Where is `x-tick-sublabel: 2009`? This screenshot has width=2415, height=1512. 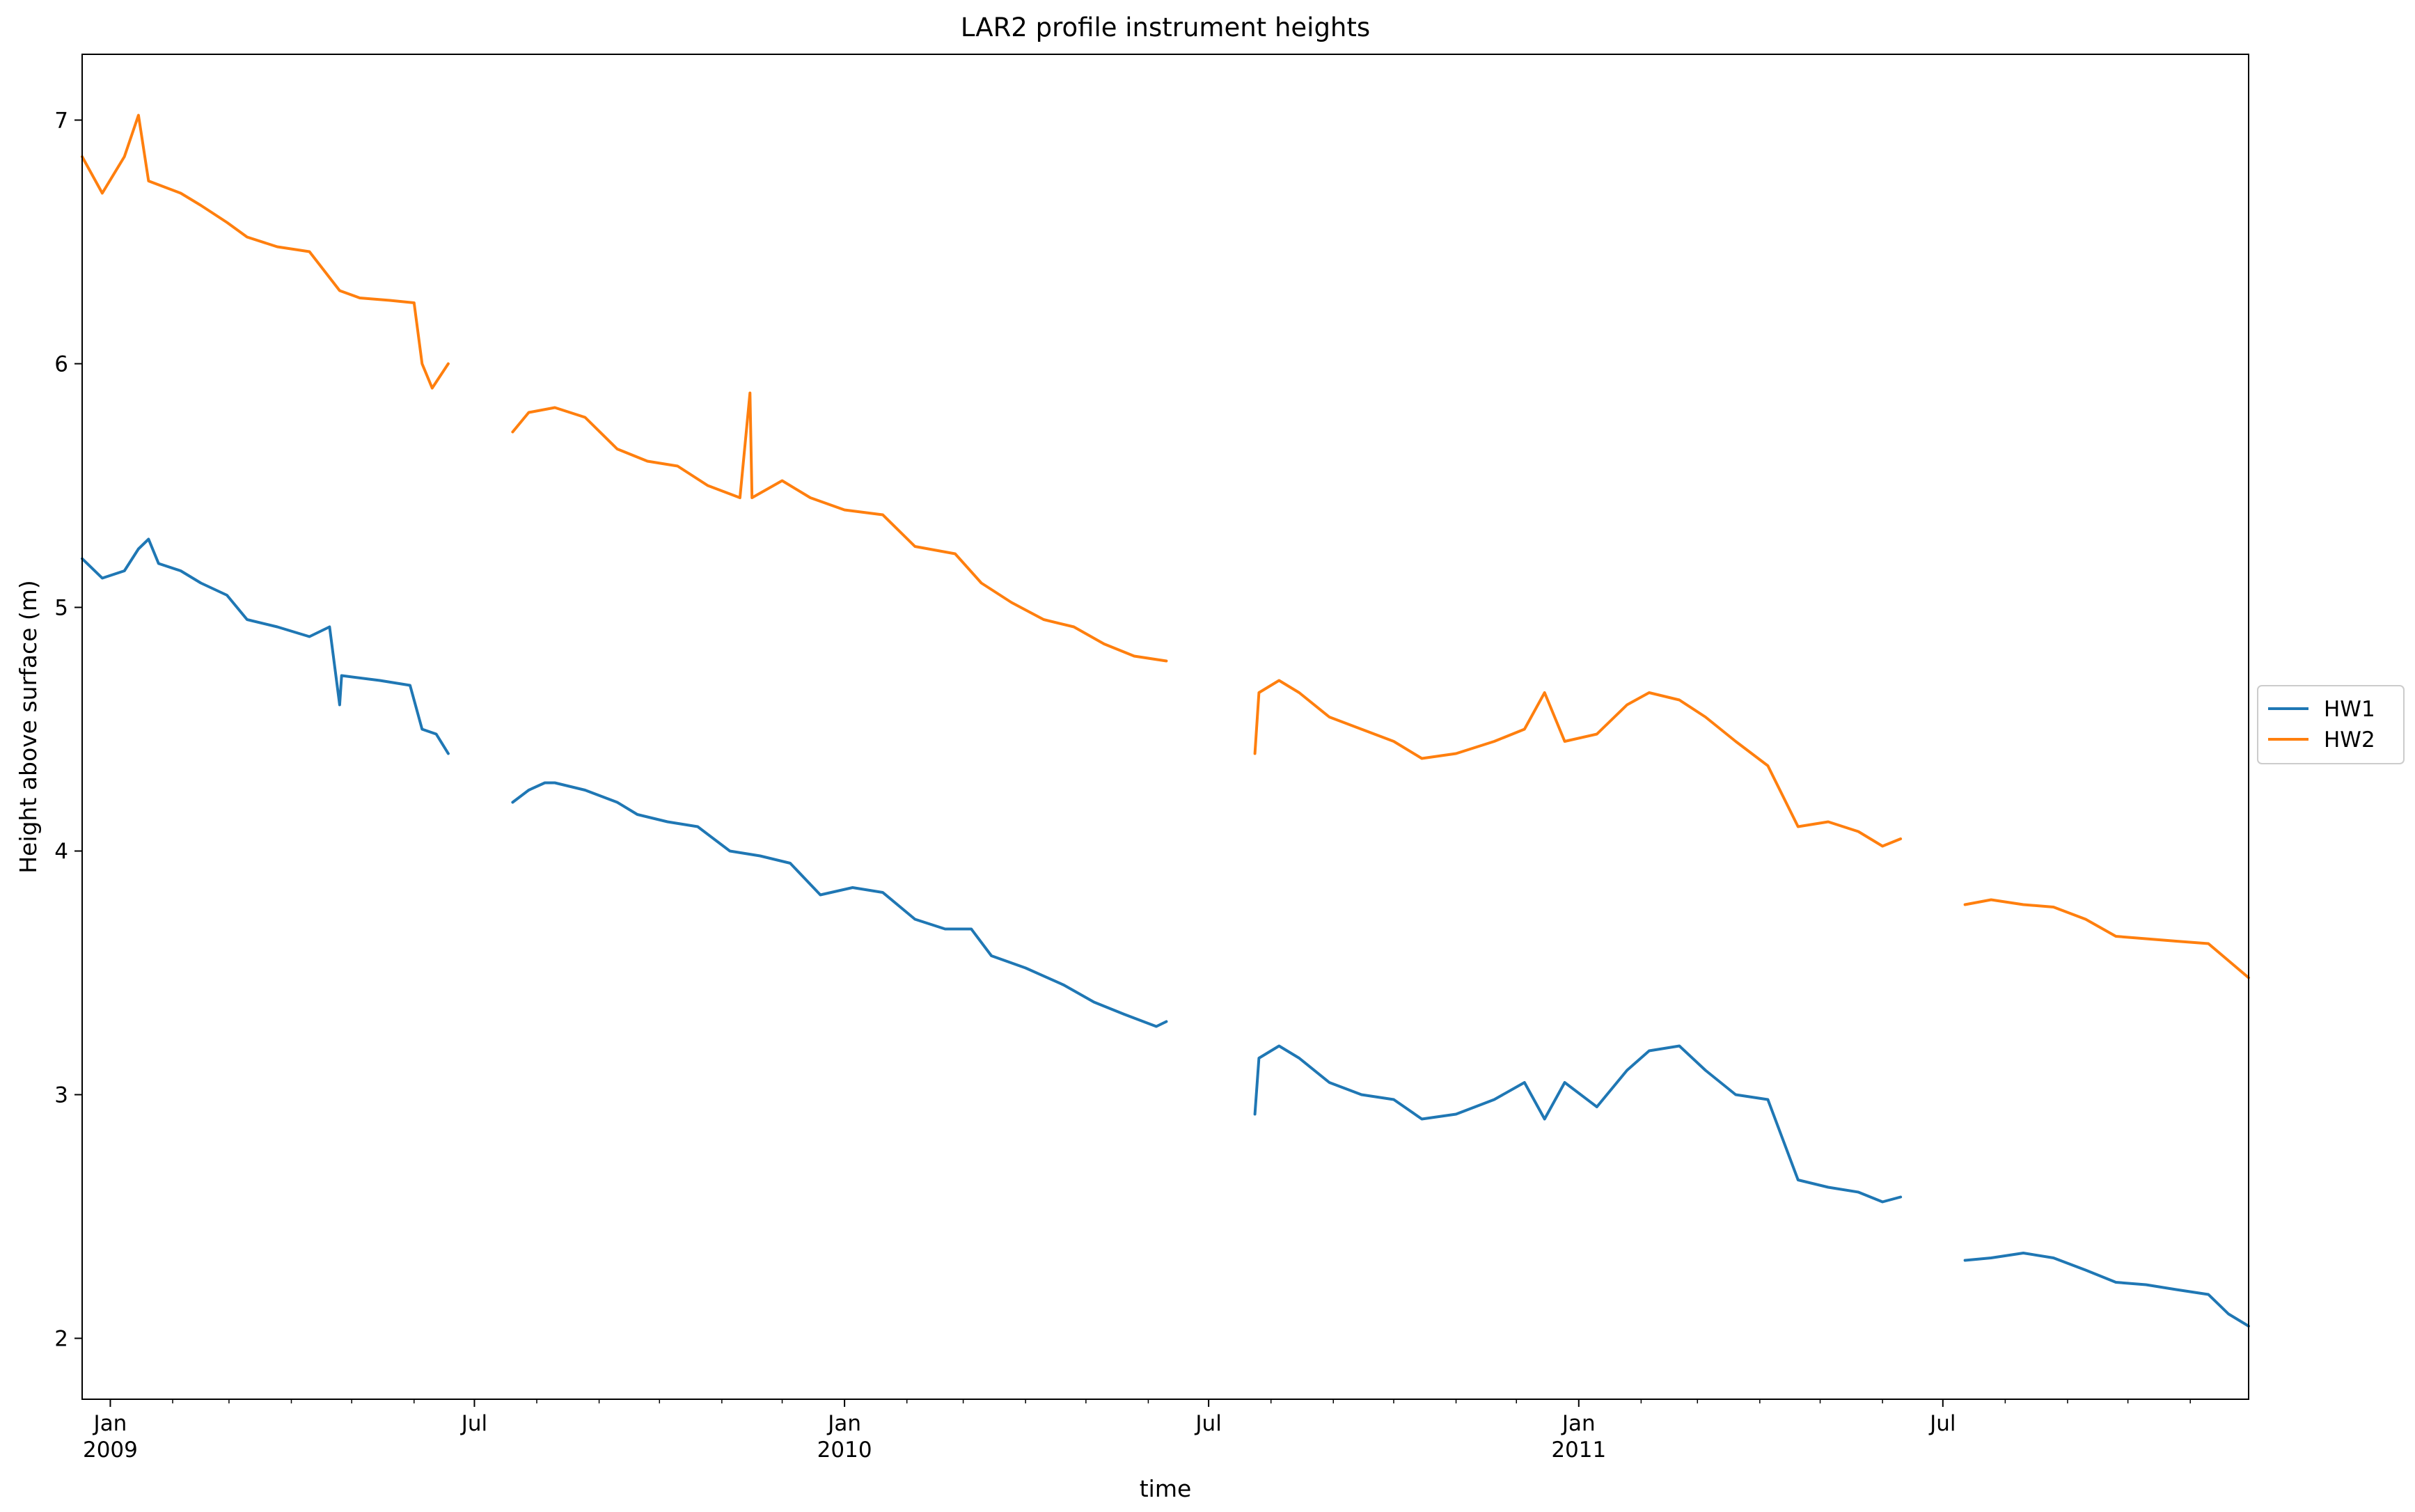
x-tick-sublabel: 2009 is located at coordinates (110, 1450).